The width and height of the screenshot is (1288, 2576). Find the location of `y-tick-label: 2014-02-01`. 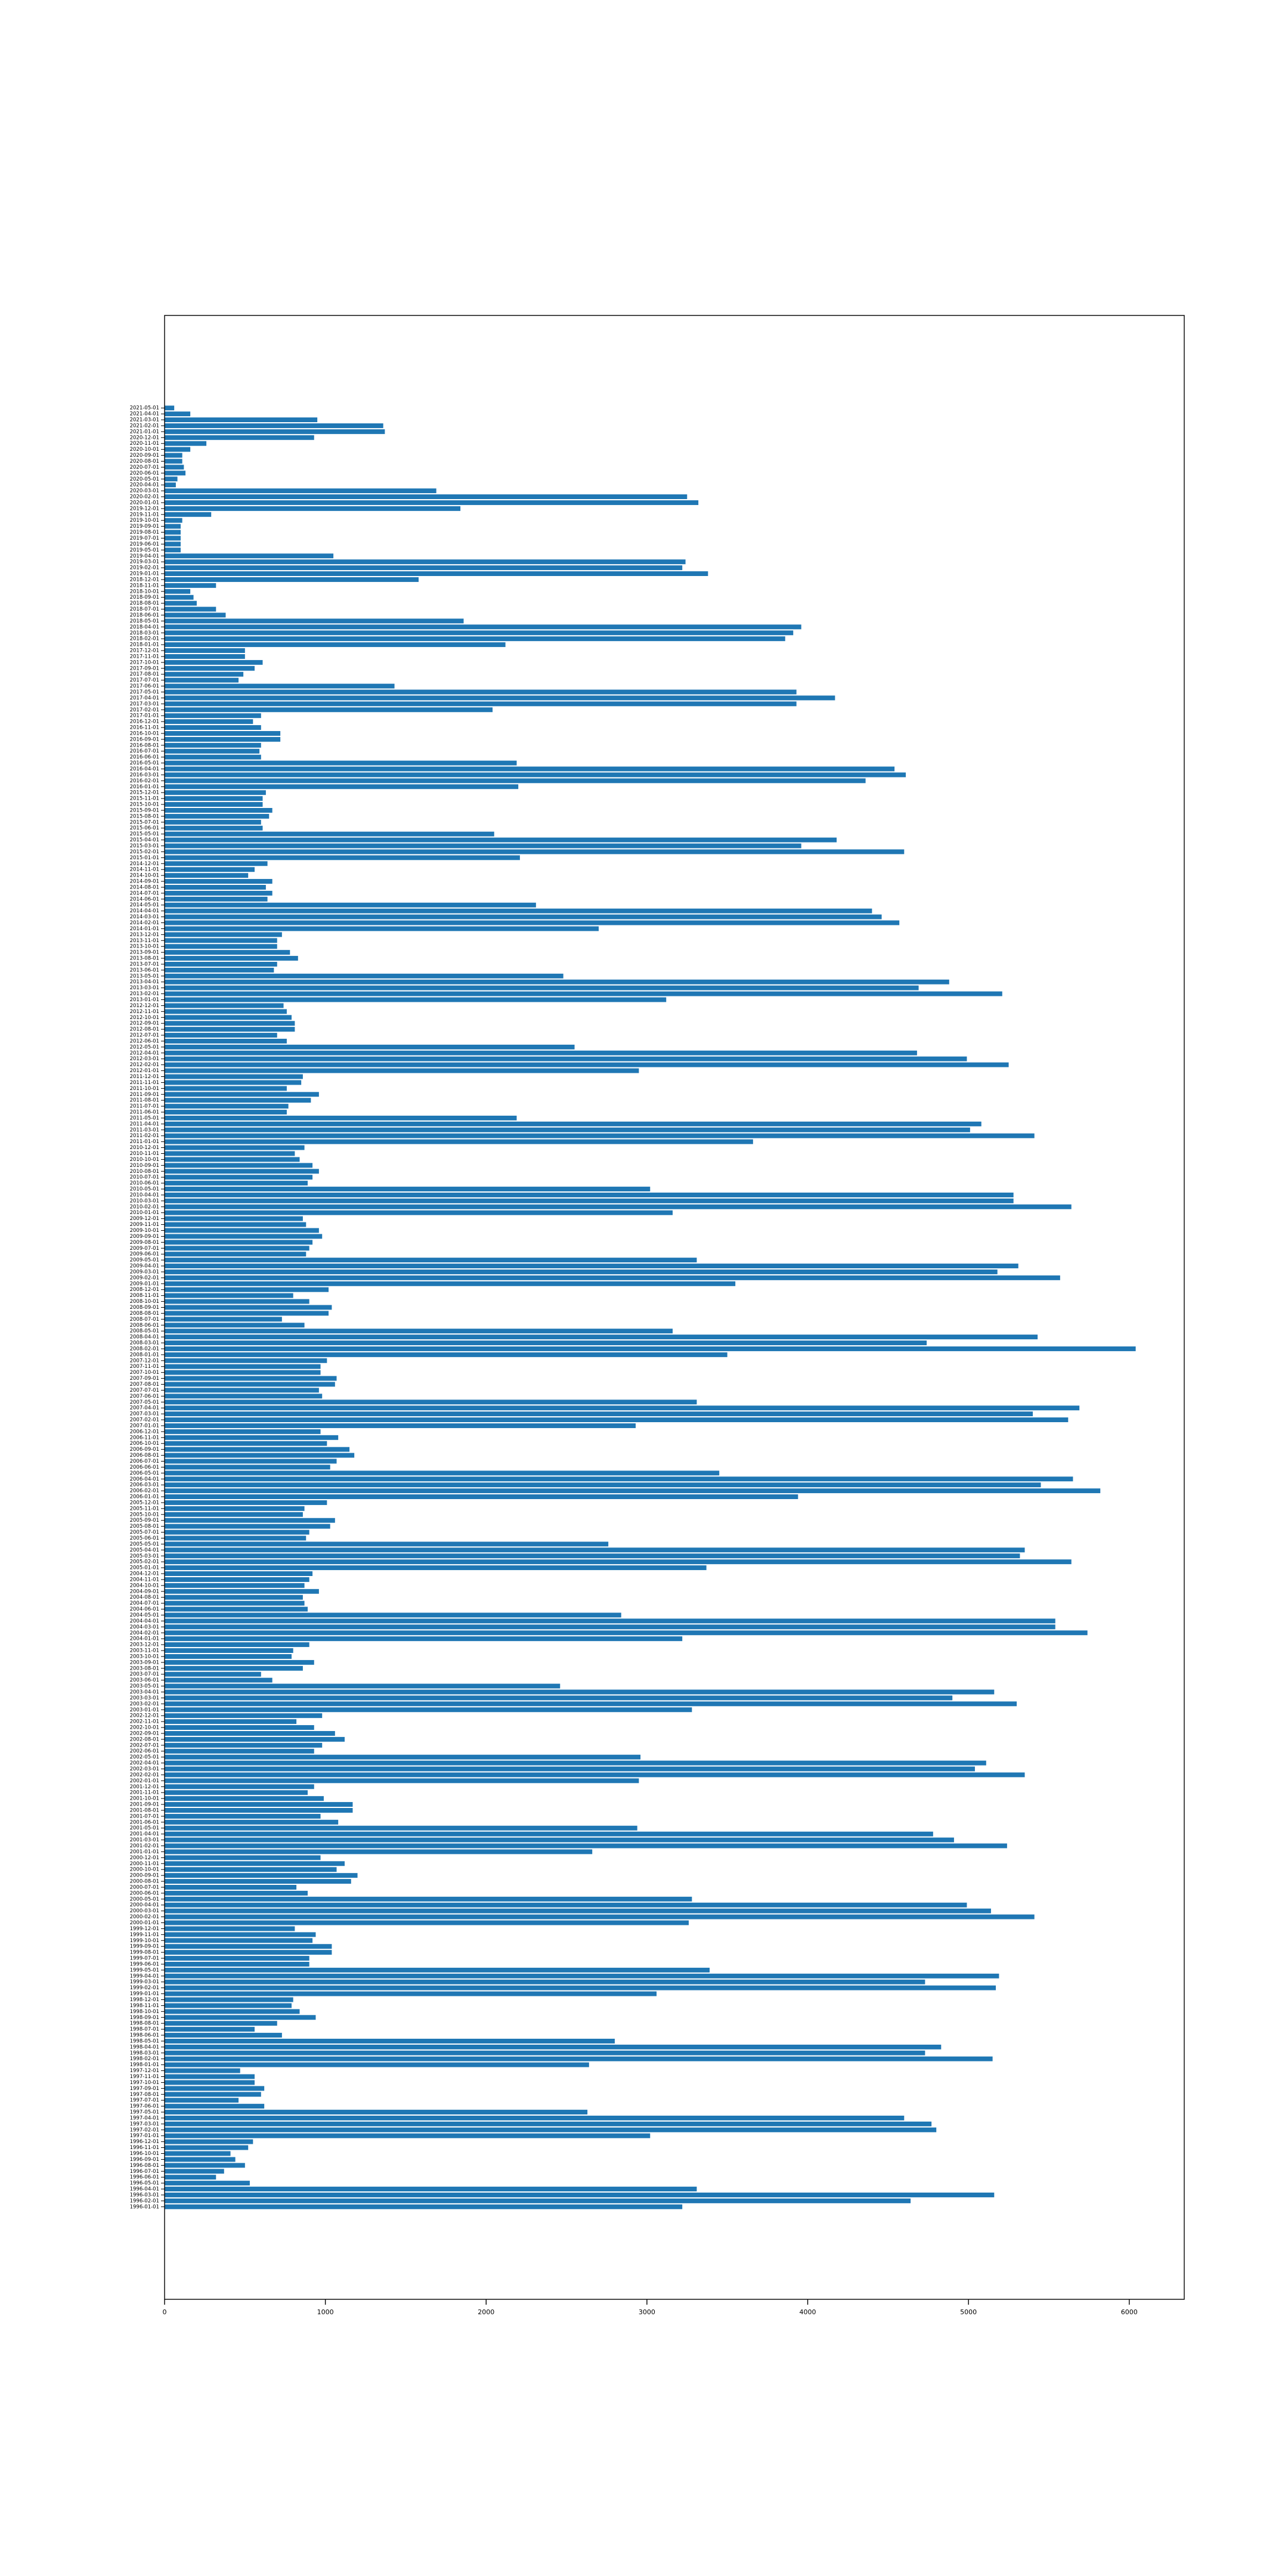

y-tick-label: 2014-02-01 is located at coordinates (145, 923).